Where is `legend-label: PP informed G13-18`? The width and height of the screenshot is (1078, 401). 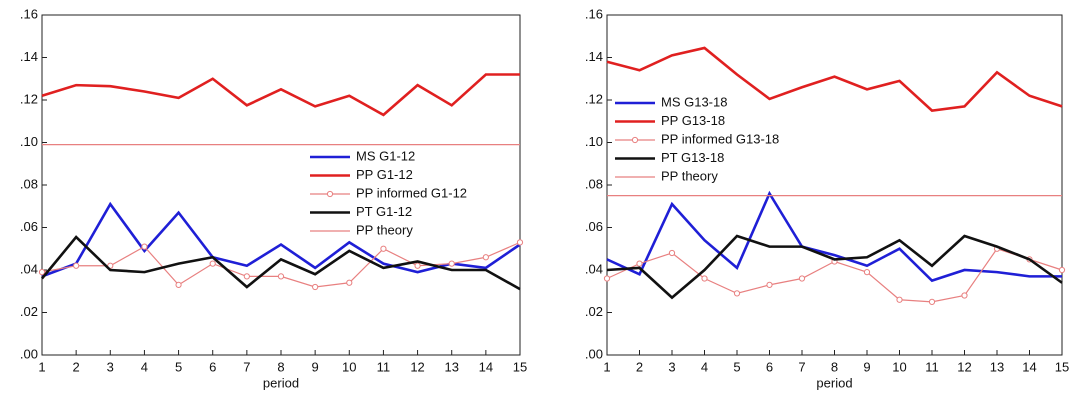 legend-label: PP informed G13-18 is located at coordinates (720, 138).